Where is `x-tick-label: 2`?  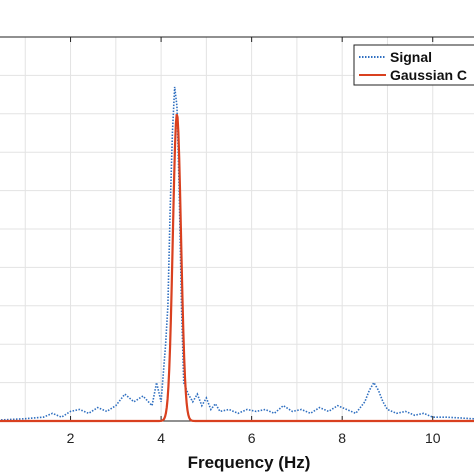
x-tick-label: 2 is located at coordinates (71, 438).